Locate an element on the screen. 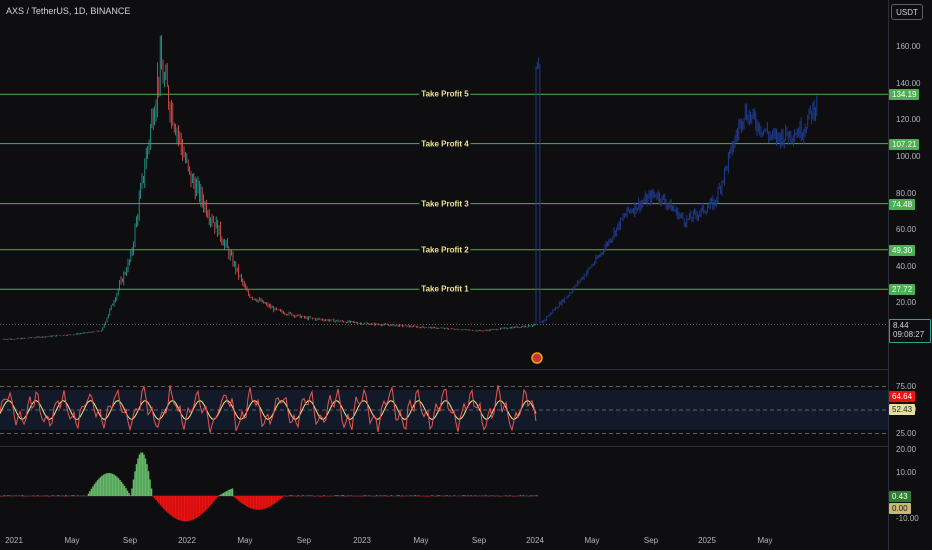  take-profit-label: Take Profit 1 is located at coordinates (445, 289).